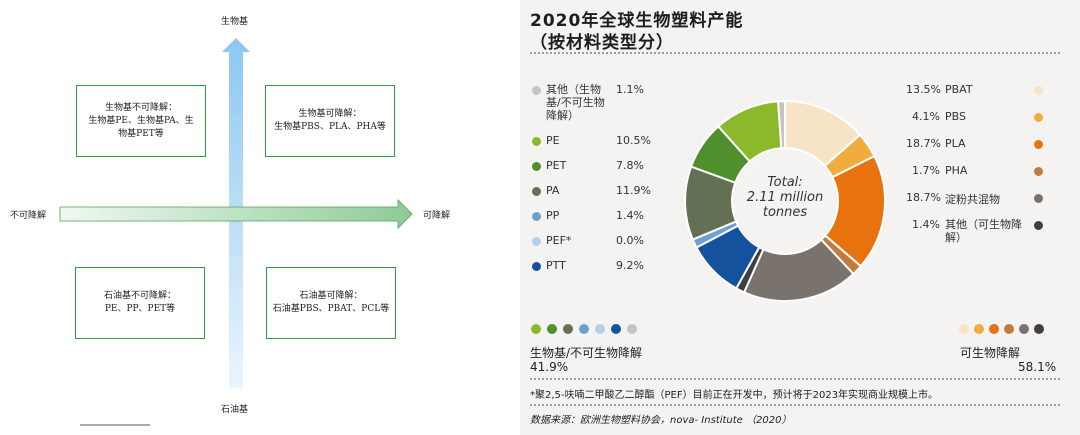 This screenshot has width=1080, height=435. What do you see at coordinates (330, 121) in the screenshot?
I see `quadrant-box-biobased-degradable: 生物基可降解： 生物基PBS、PLA、PHA等` at bounding box center [330, 121].